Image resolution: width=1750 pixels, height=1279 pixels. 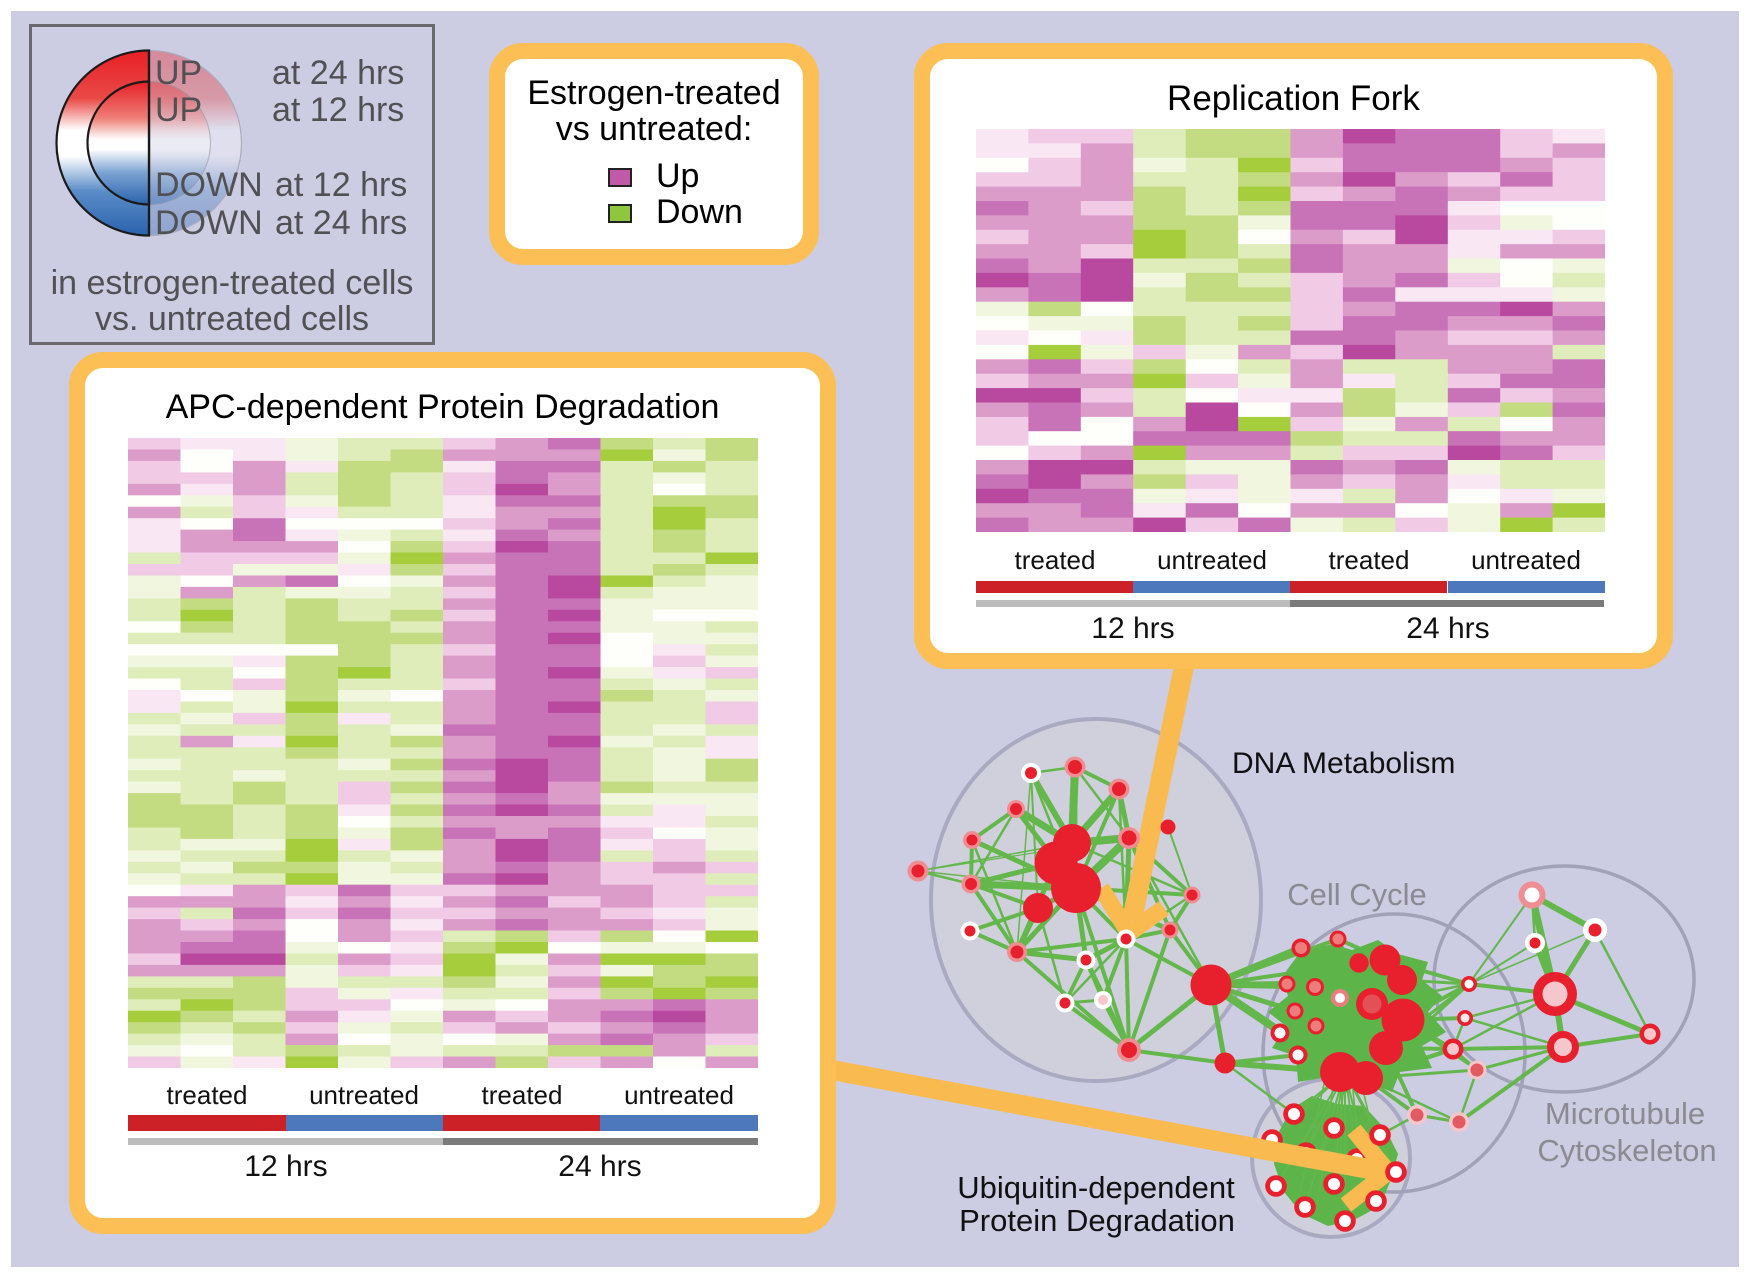 What do you see at coordinates (1357, 894) in the screenshot?
I see `svg-text: Cell Cycle` at bounding box center [1357, 894].